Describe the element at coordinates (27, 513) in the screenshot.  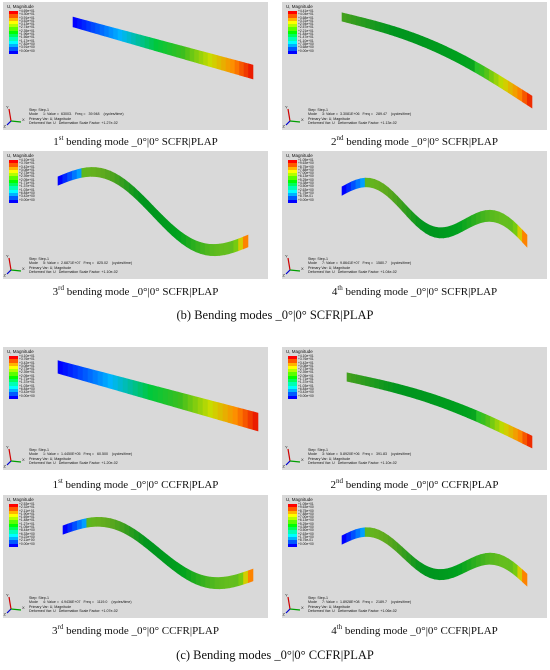
I see `legend-value: +1.90e+01` at that location.